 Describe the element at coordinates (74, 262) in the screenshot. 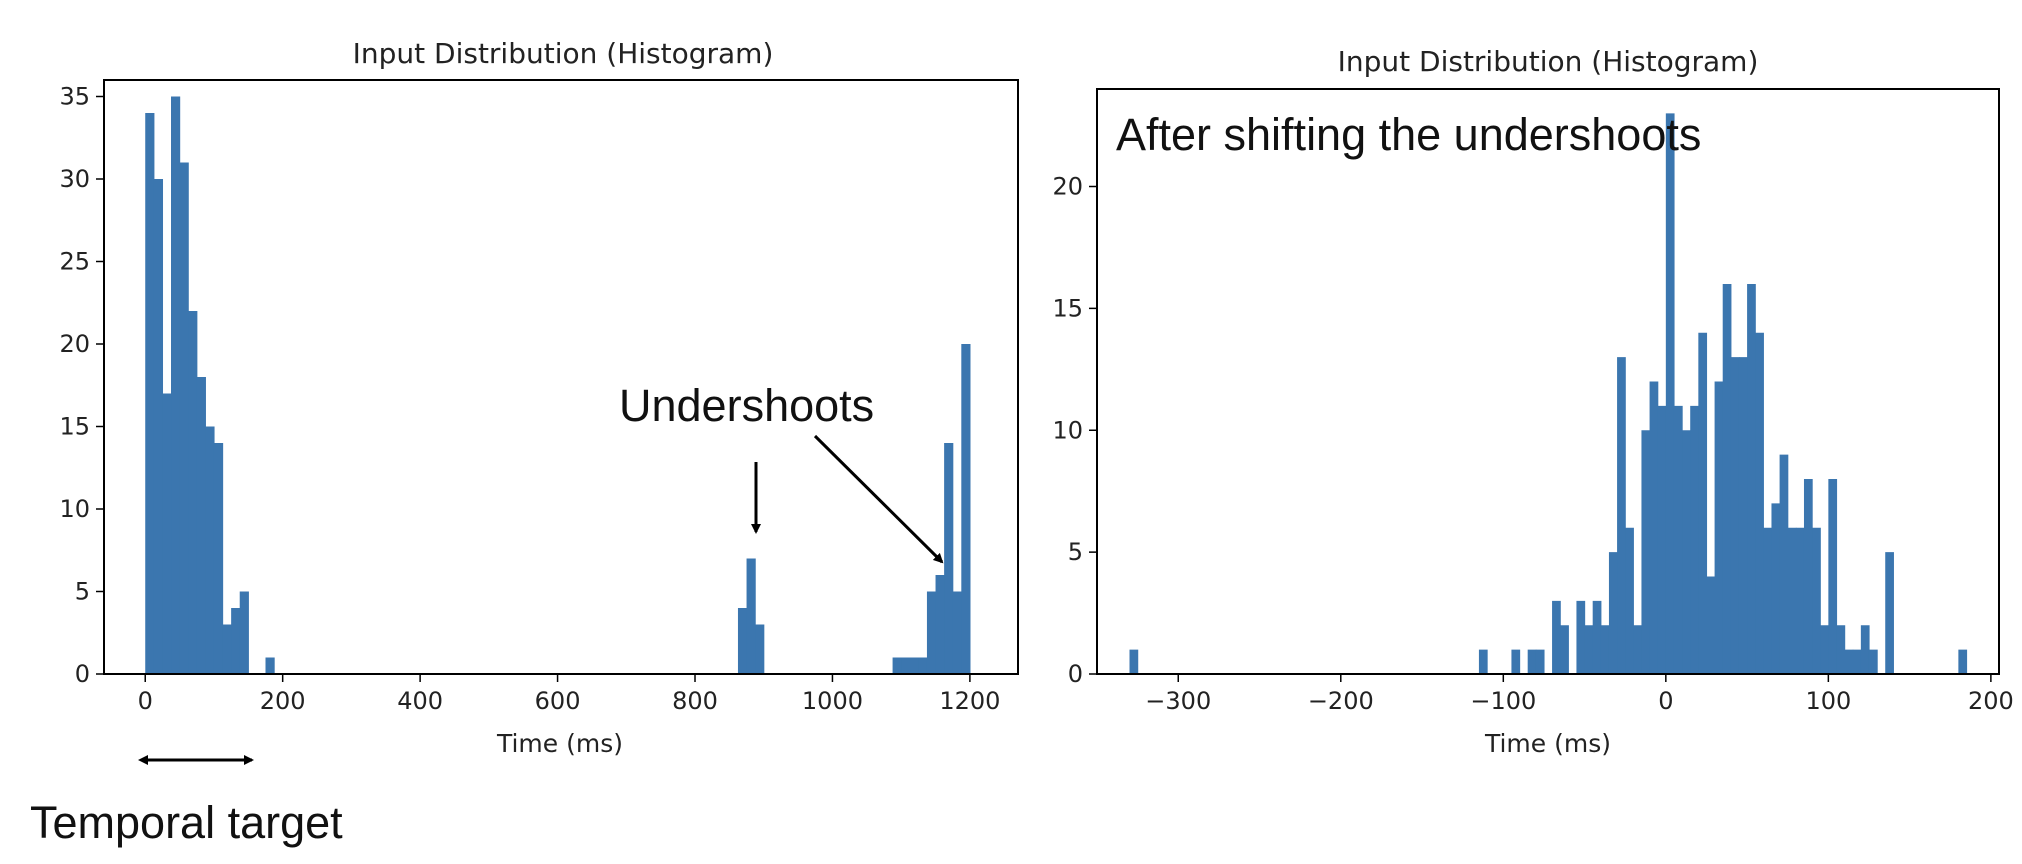

I see `y-tick-label: 25` at that location.